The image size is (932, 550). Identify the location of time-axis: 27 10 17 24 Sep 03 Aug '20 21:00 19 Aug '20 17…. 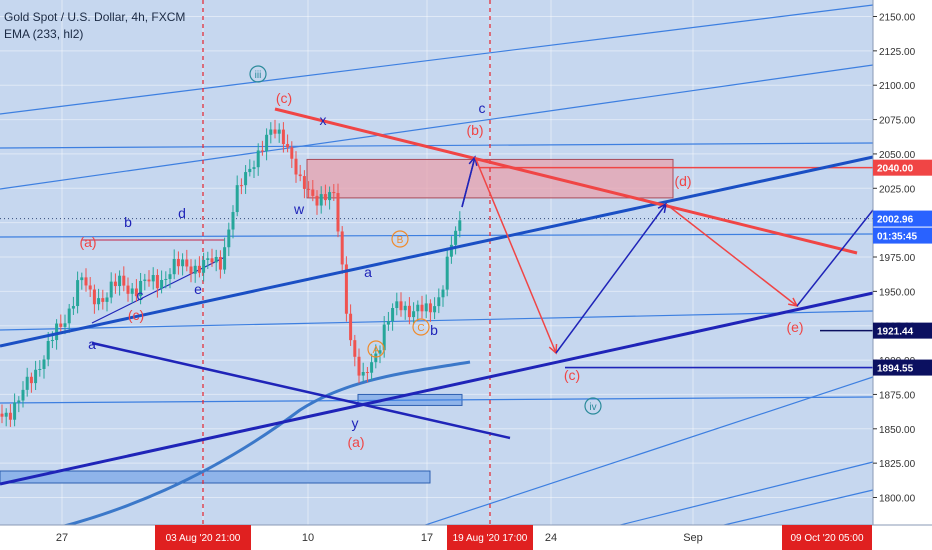
(466, 537).